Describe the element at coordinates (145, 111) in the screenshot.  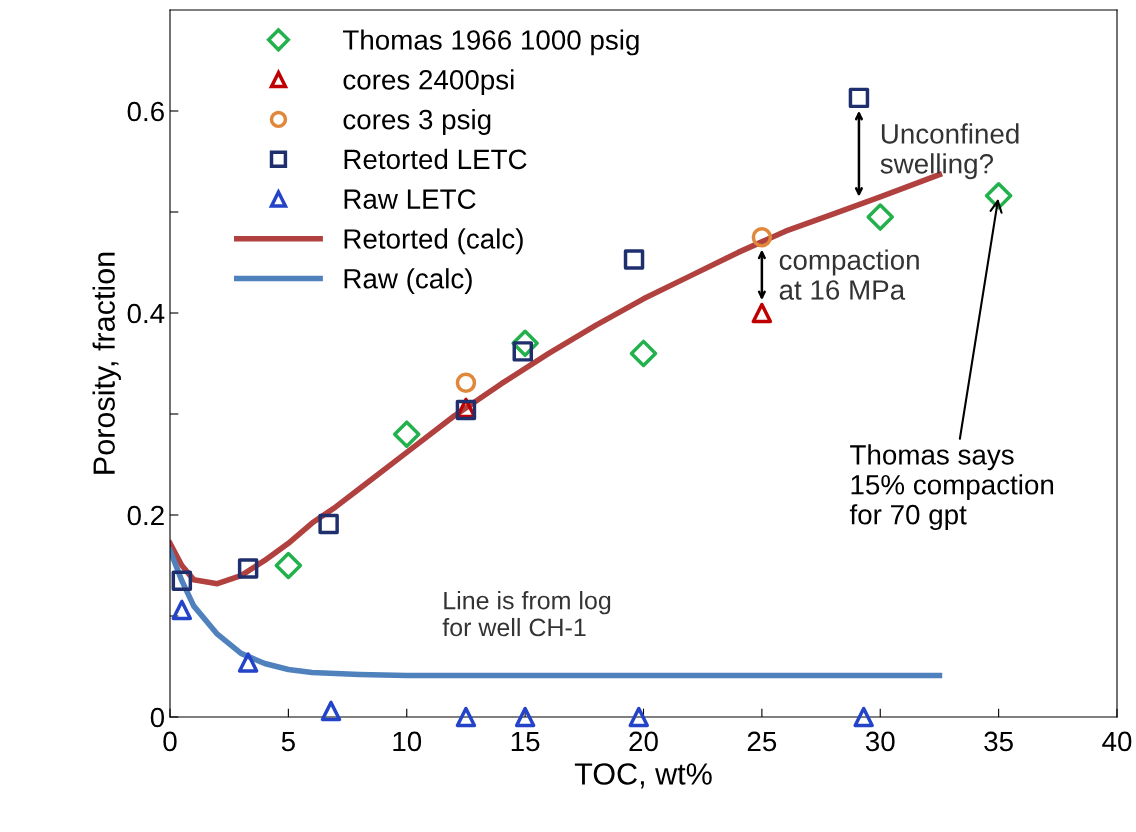
I see `y-tick-label: 0.6` at that location.